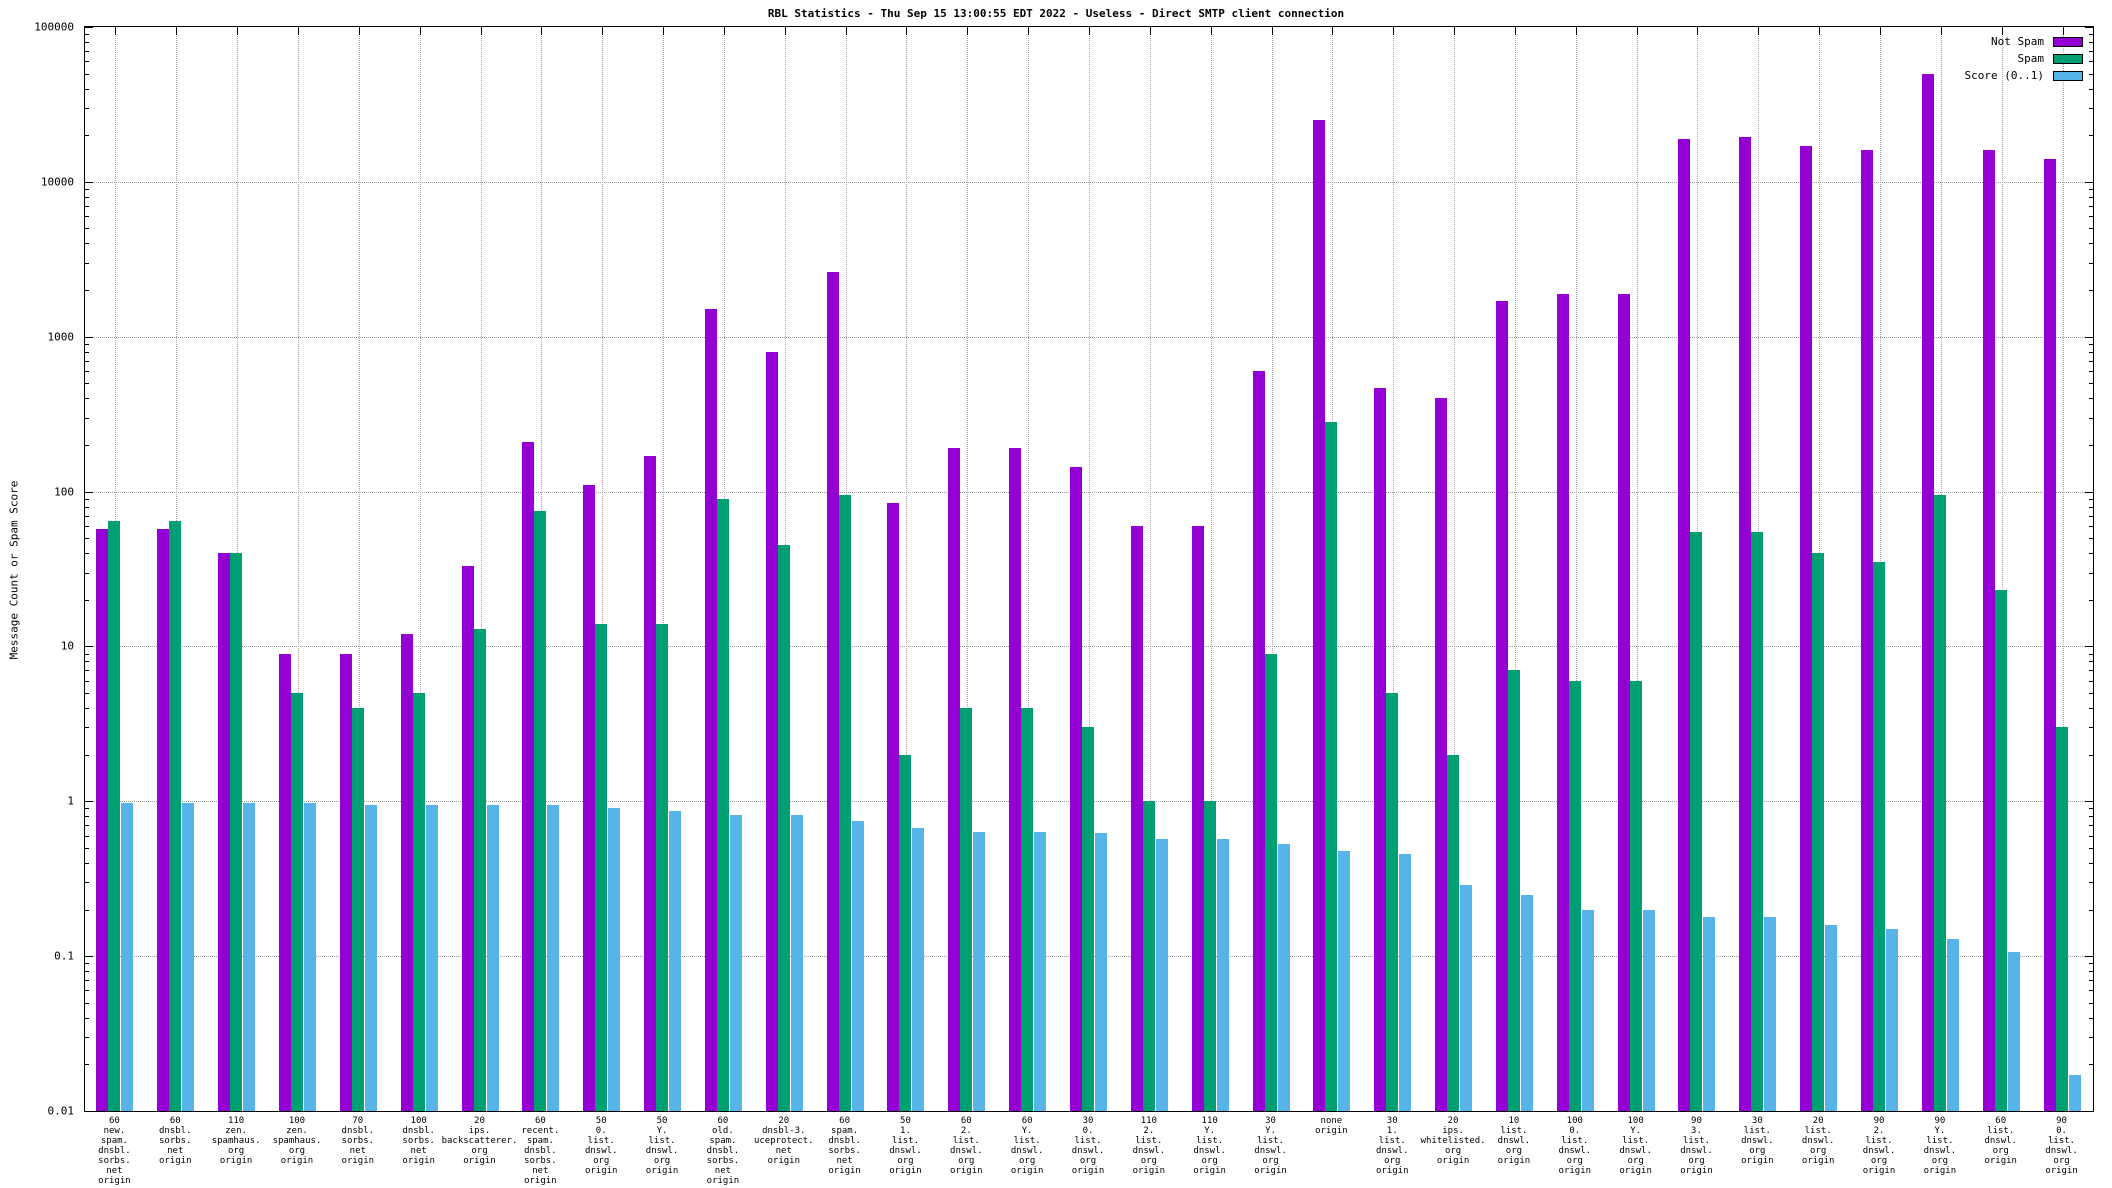 The height and width of the screenshot is (1188, 2112). Describe the element at coordinates (1027, 1146) in the screenshot. I see `x-tick-label: 60 Y. list. dnswl. org origin` at that location.